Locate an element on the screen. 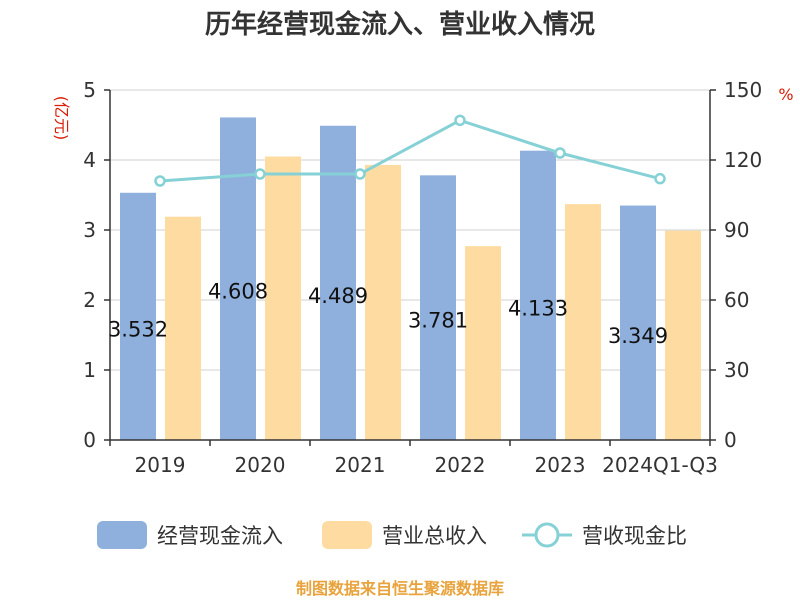 This screenshot has width=800, height=600. right-tick-label: 30 is located at coordinates (736, 370).